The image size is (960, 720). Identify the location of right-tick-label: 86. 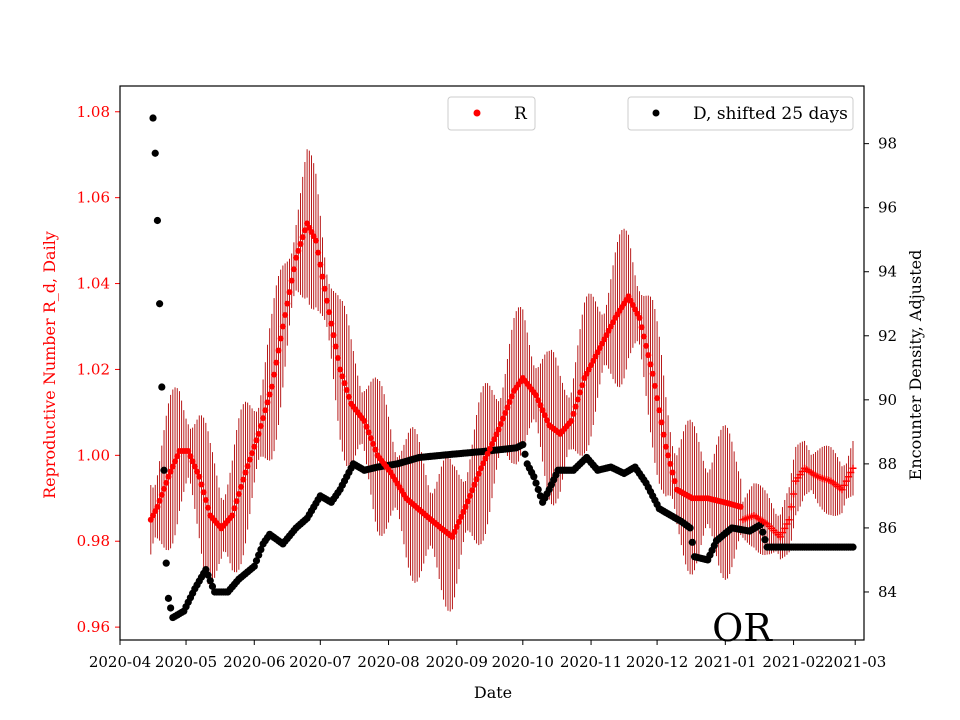
(887, 528).